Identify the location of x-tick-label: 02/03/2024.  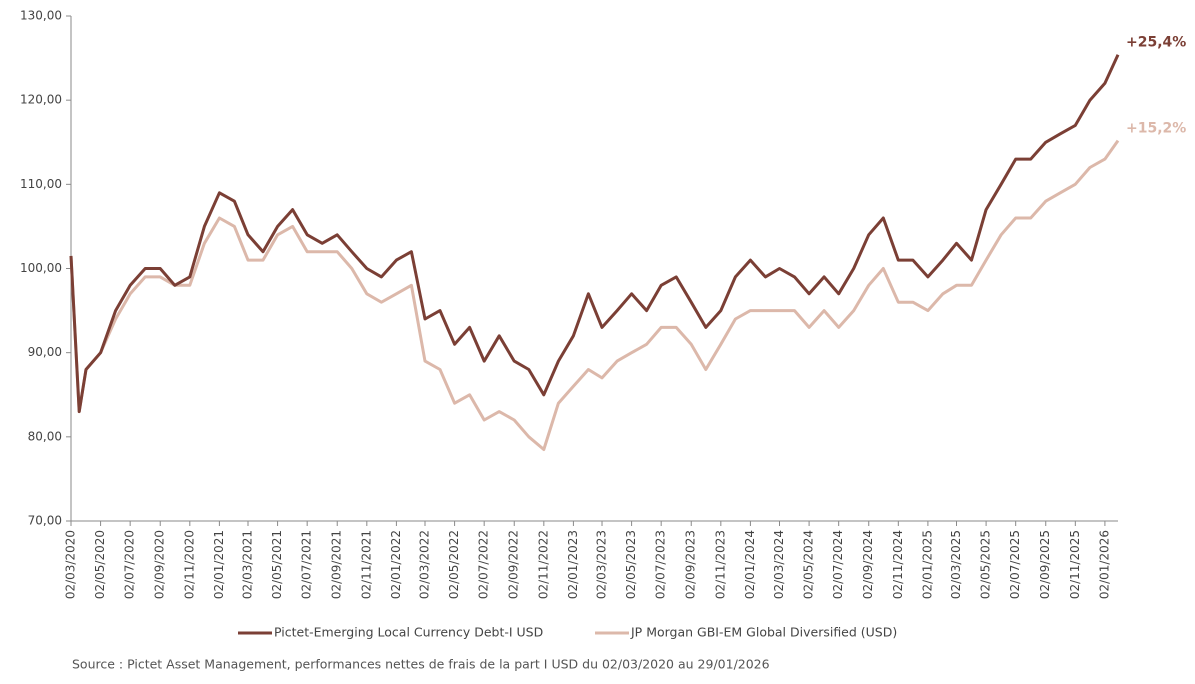
(779, 564).